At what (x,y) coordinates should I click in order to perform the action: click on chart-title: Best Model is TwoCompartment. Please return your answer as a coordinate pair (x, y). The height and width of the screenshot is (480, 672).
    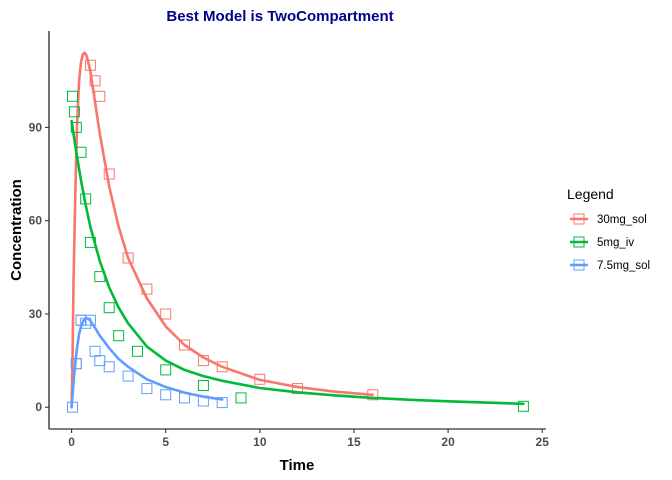
    Looking at the image, I should click on (279, 16).